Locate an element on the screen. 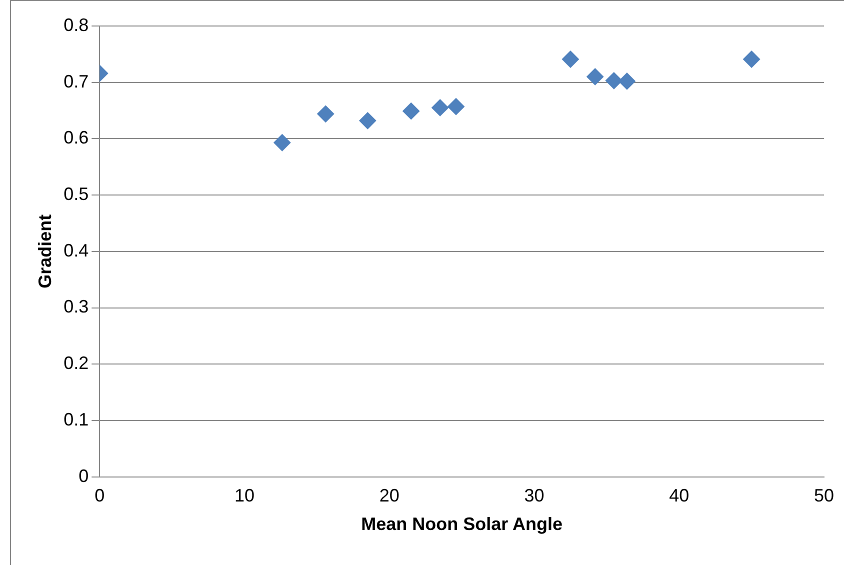  y-tick-label: 0.2 is located at coordinates (76, 363).